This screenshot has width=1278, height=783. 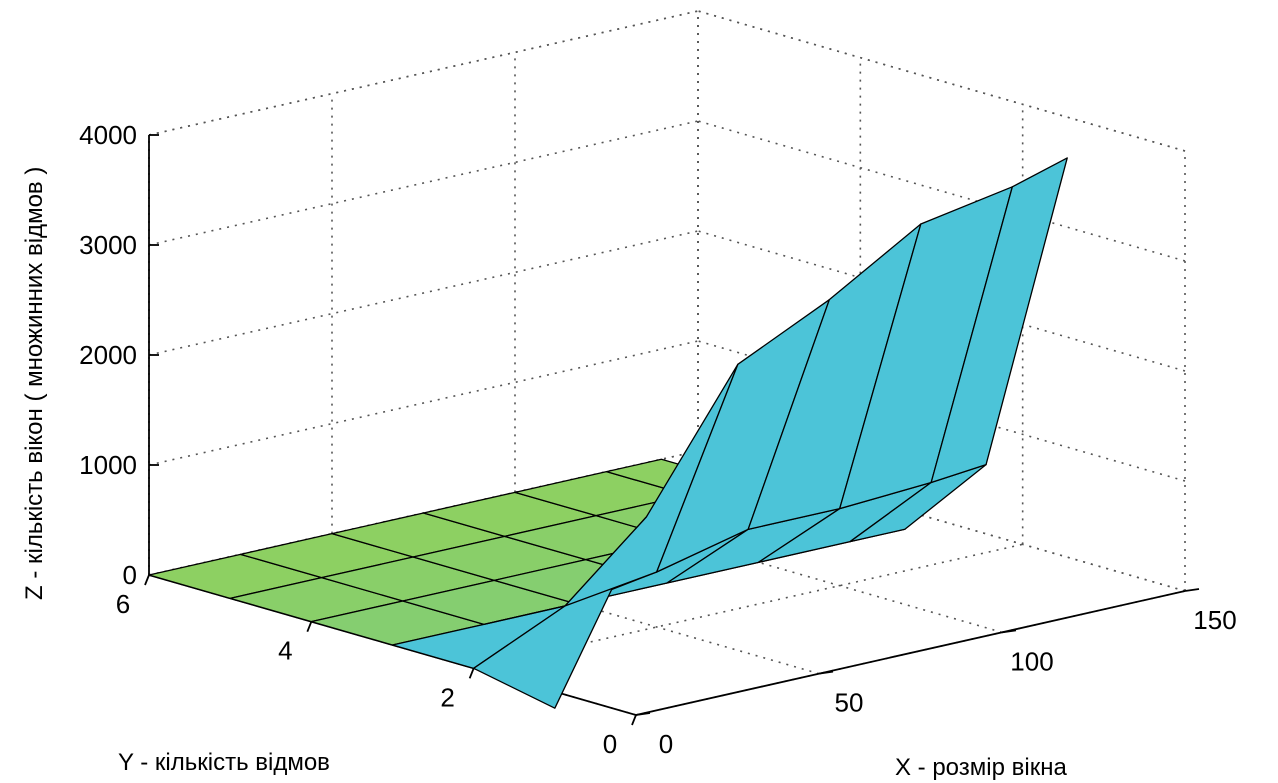 I want to click on x-axis-label: X - розмір вікна, so click(x=981, y=767).